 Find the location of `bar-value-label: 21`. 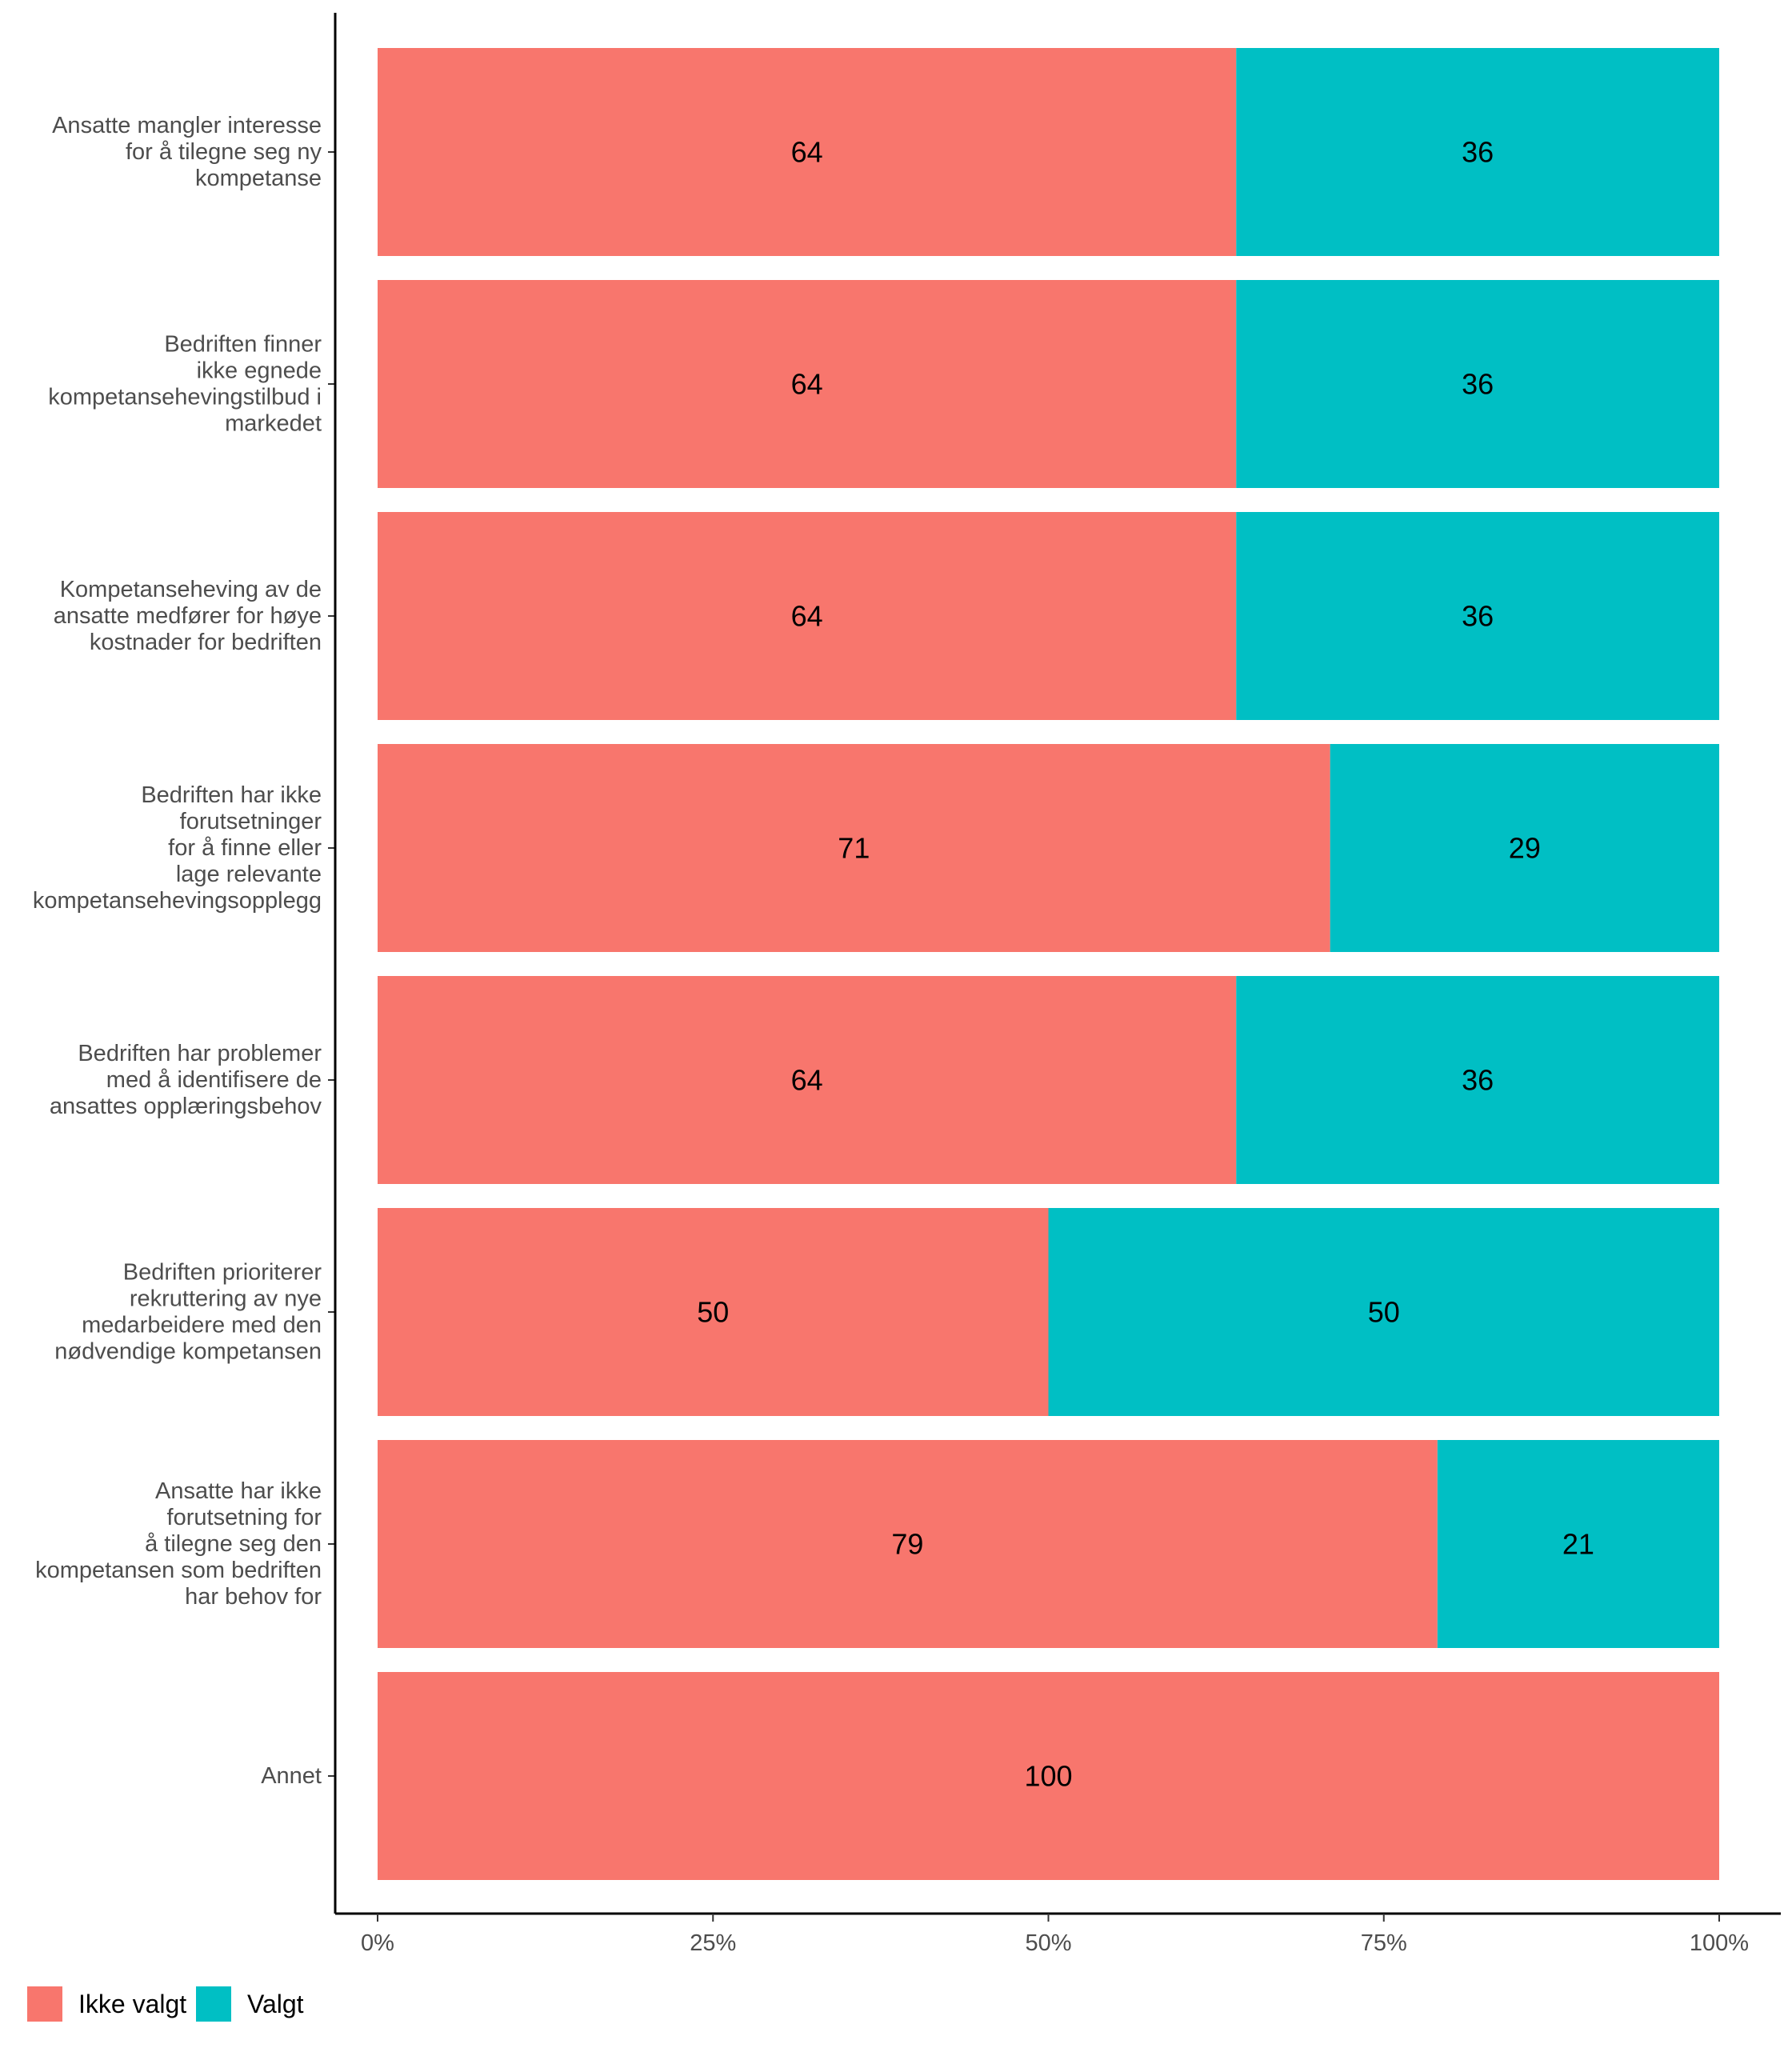

bar-value-label: 21 is located at coordinates (1578, 1544).